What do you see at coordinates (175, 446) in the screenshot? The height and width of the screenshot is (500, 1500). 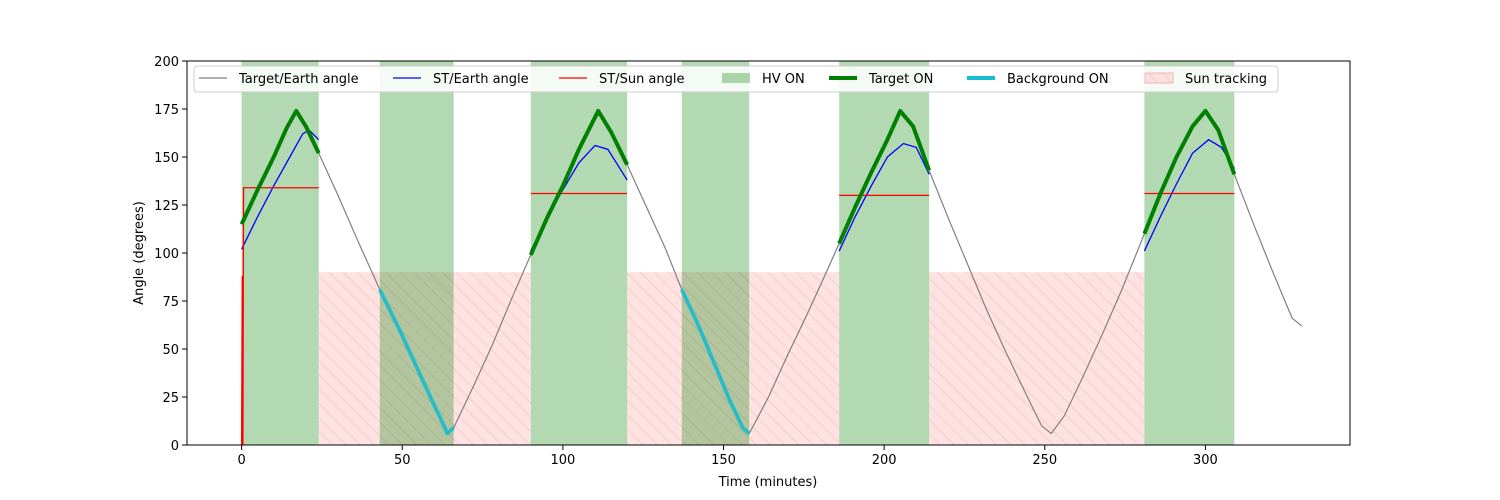 I see `y-tick-label: 0` at bounding box center [175, 446].